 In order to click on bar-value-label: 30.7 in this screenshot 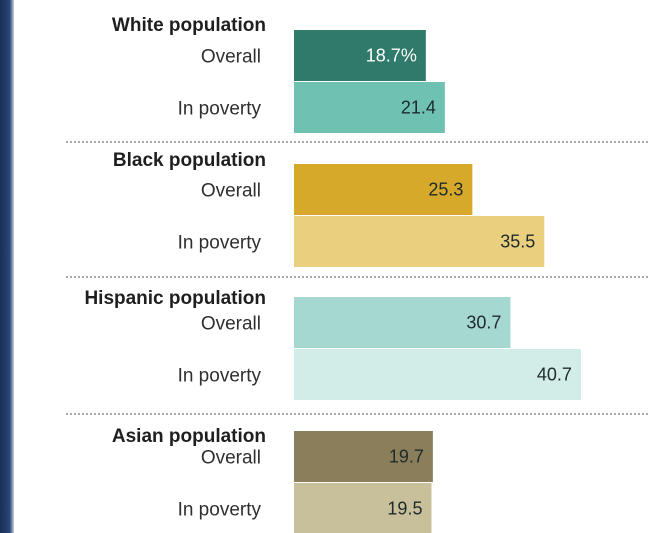, I will do `click(483, 323)`.